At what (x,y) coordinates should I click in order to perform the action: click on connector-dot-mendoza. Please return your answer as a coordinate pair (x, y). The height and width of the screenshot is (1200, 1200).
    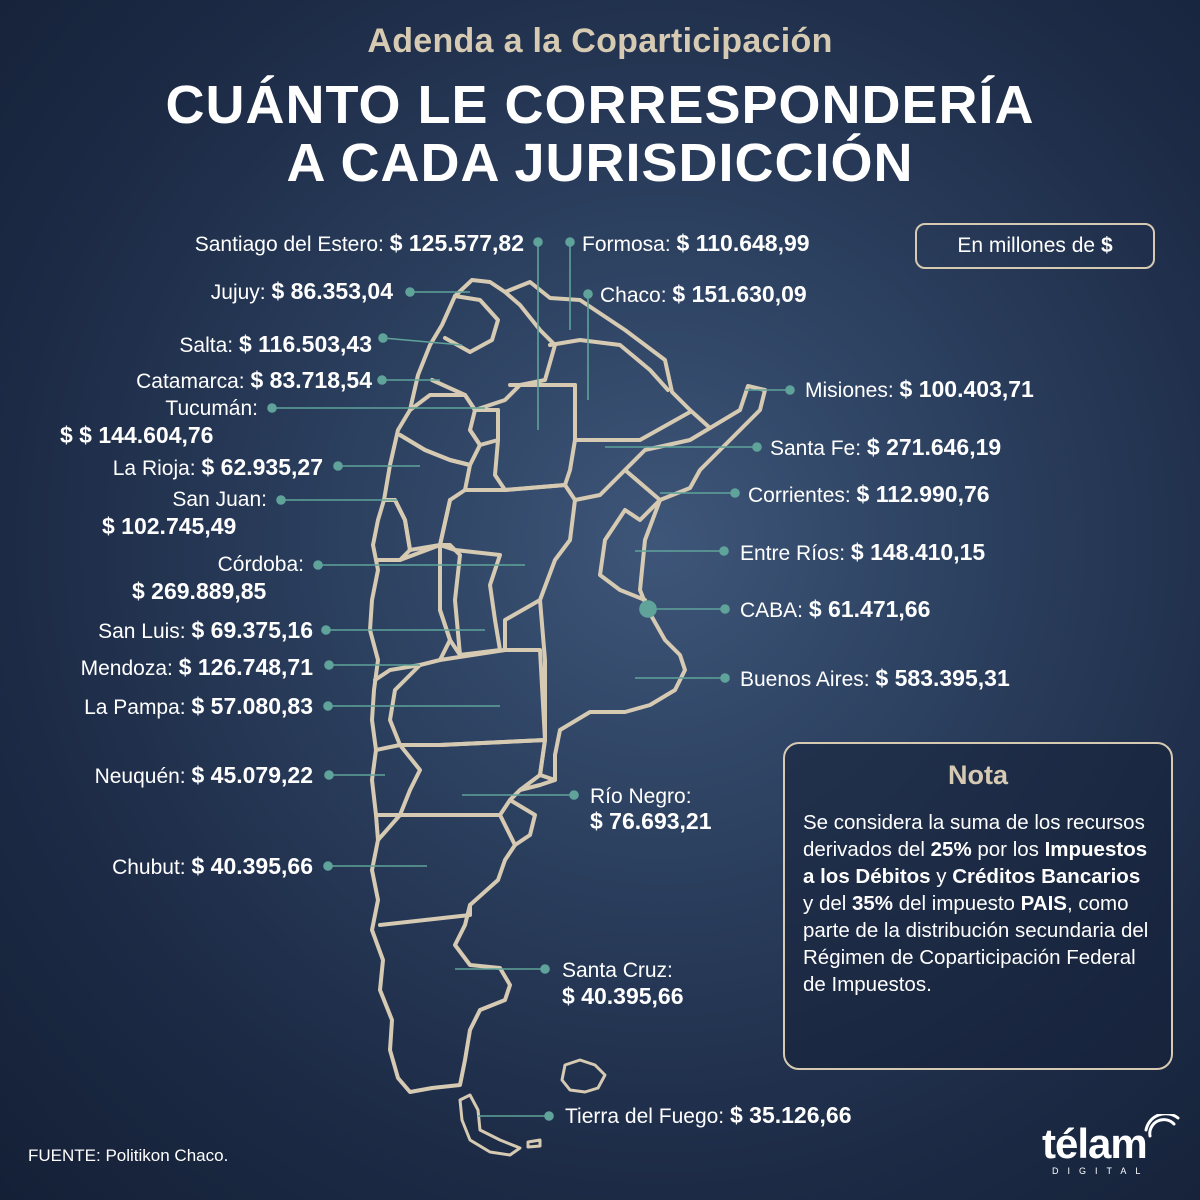
    Looking at the image, I should click on (329, 665).